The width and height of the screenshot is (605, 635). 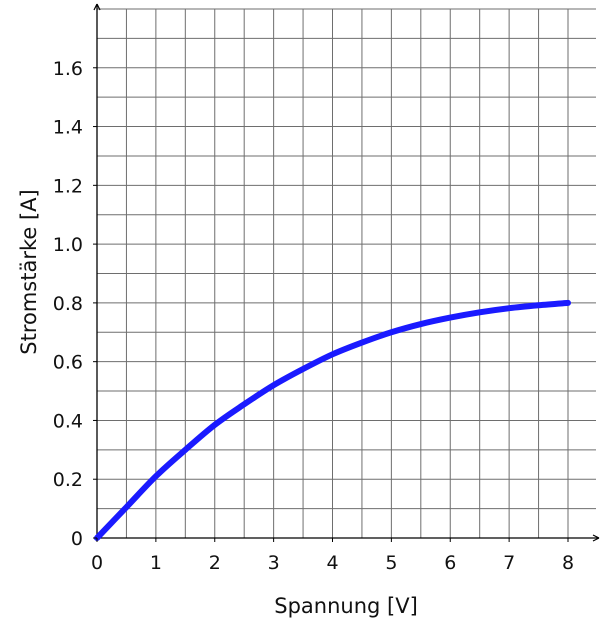 What do you see at coordinates (68, 363) in the screenshot?
I see `y-tick-label: 0.6` at bounding box center [68, 363].